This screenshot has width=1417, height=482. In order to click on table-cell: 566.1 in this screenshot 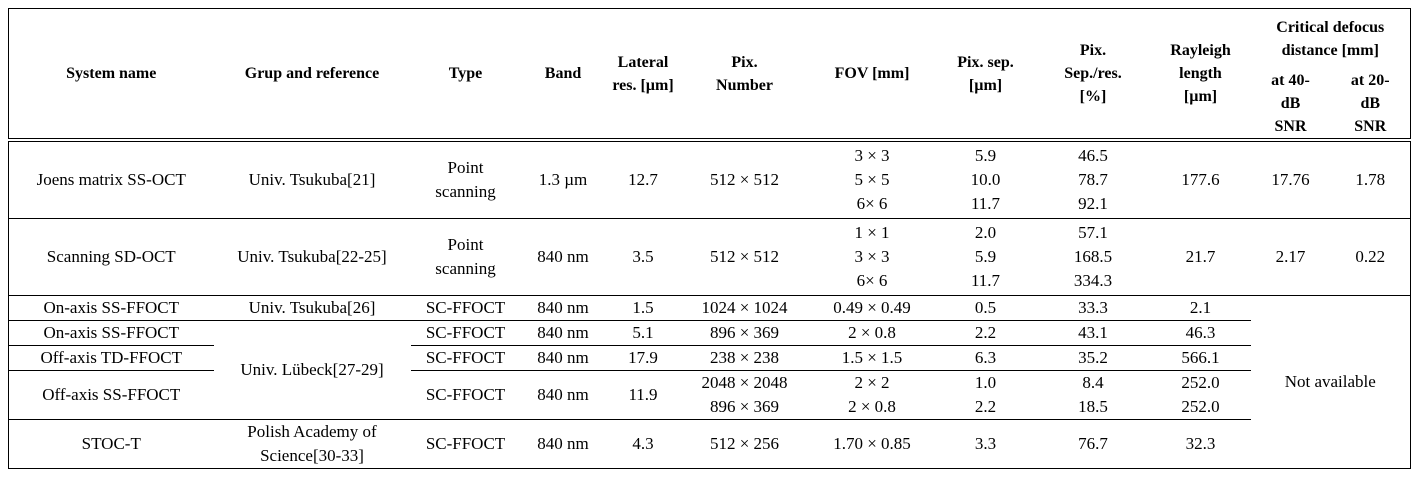, I will do `click(1200, 358)`.